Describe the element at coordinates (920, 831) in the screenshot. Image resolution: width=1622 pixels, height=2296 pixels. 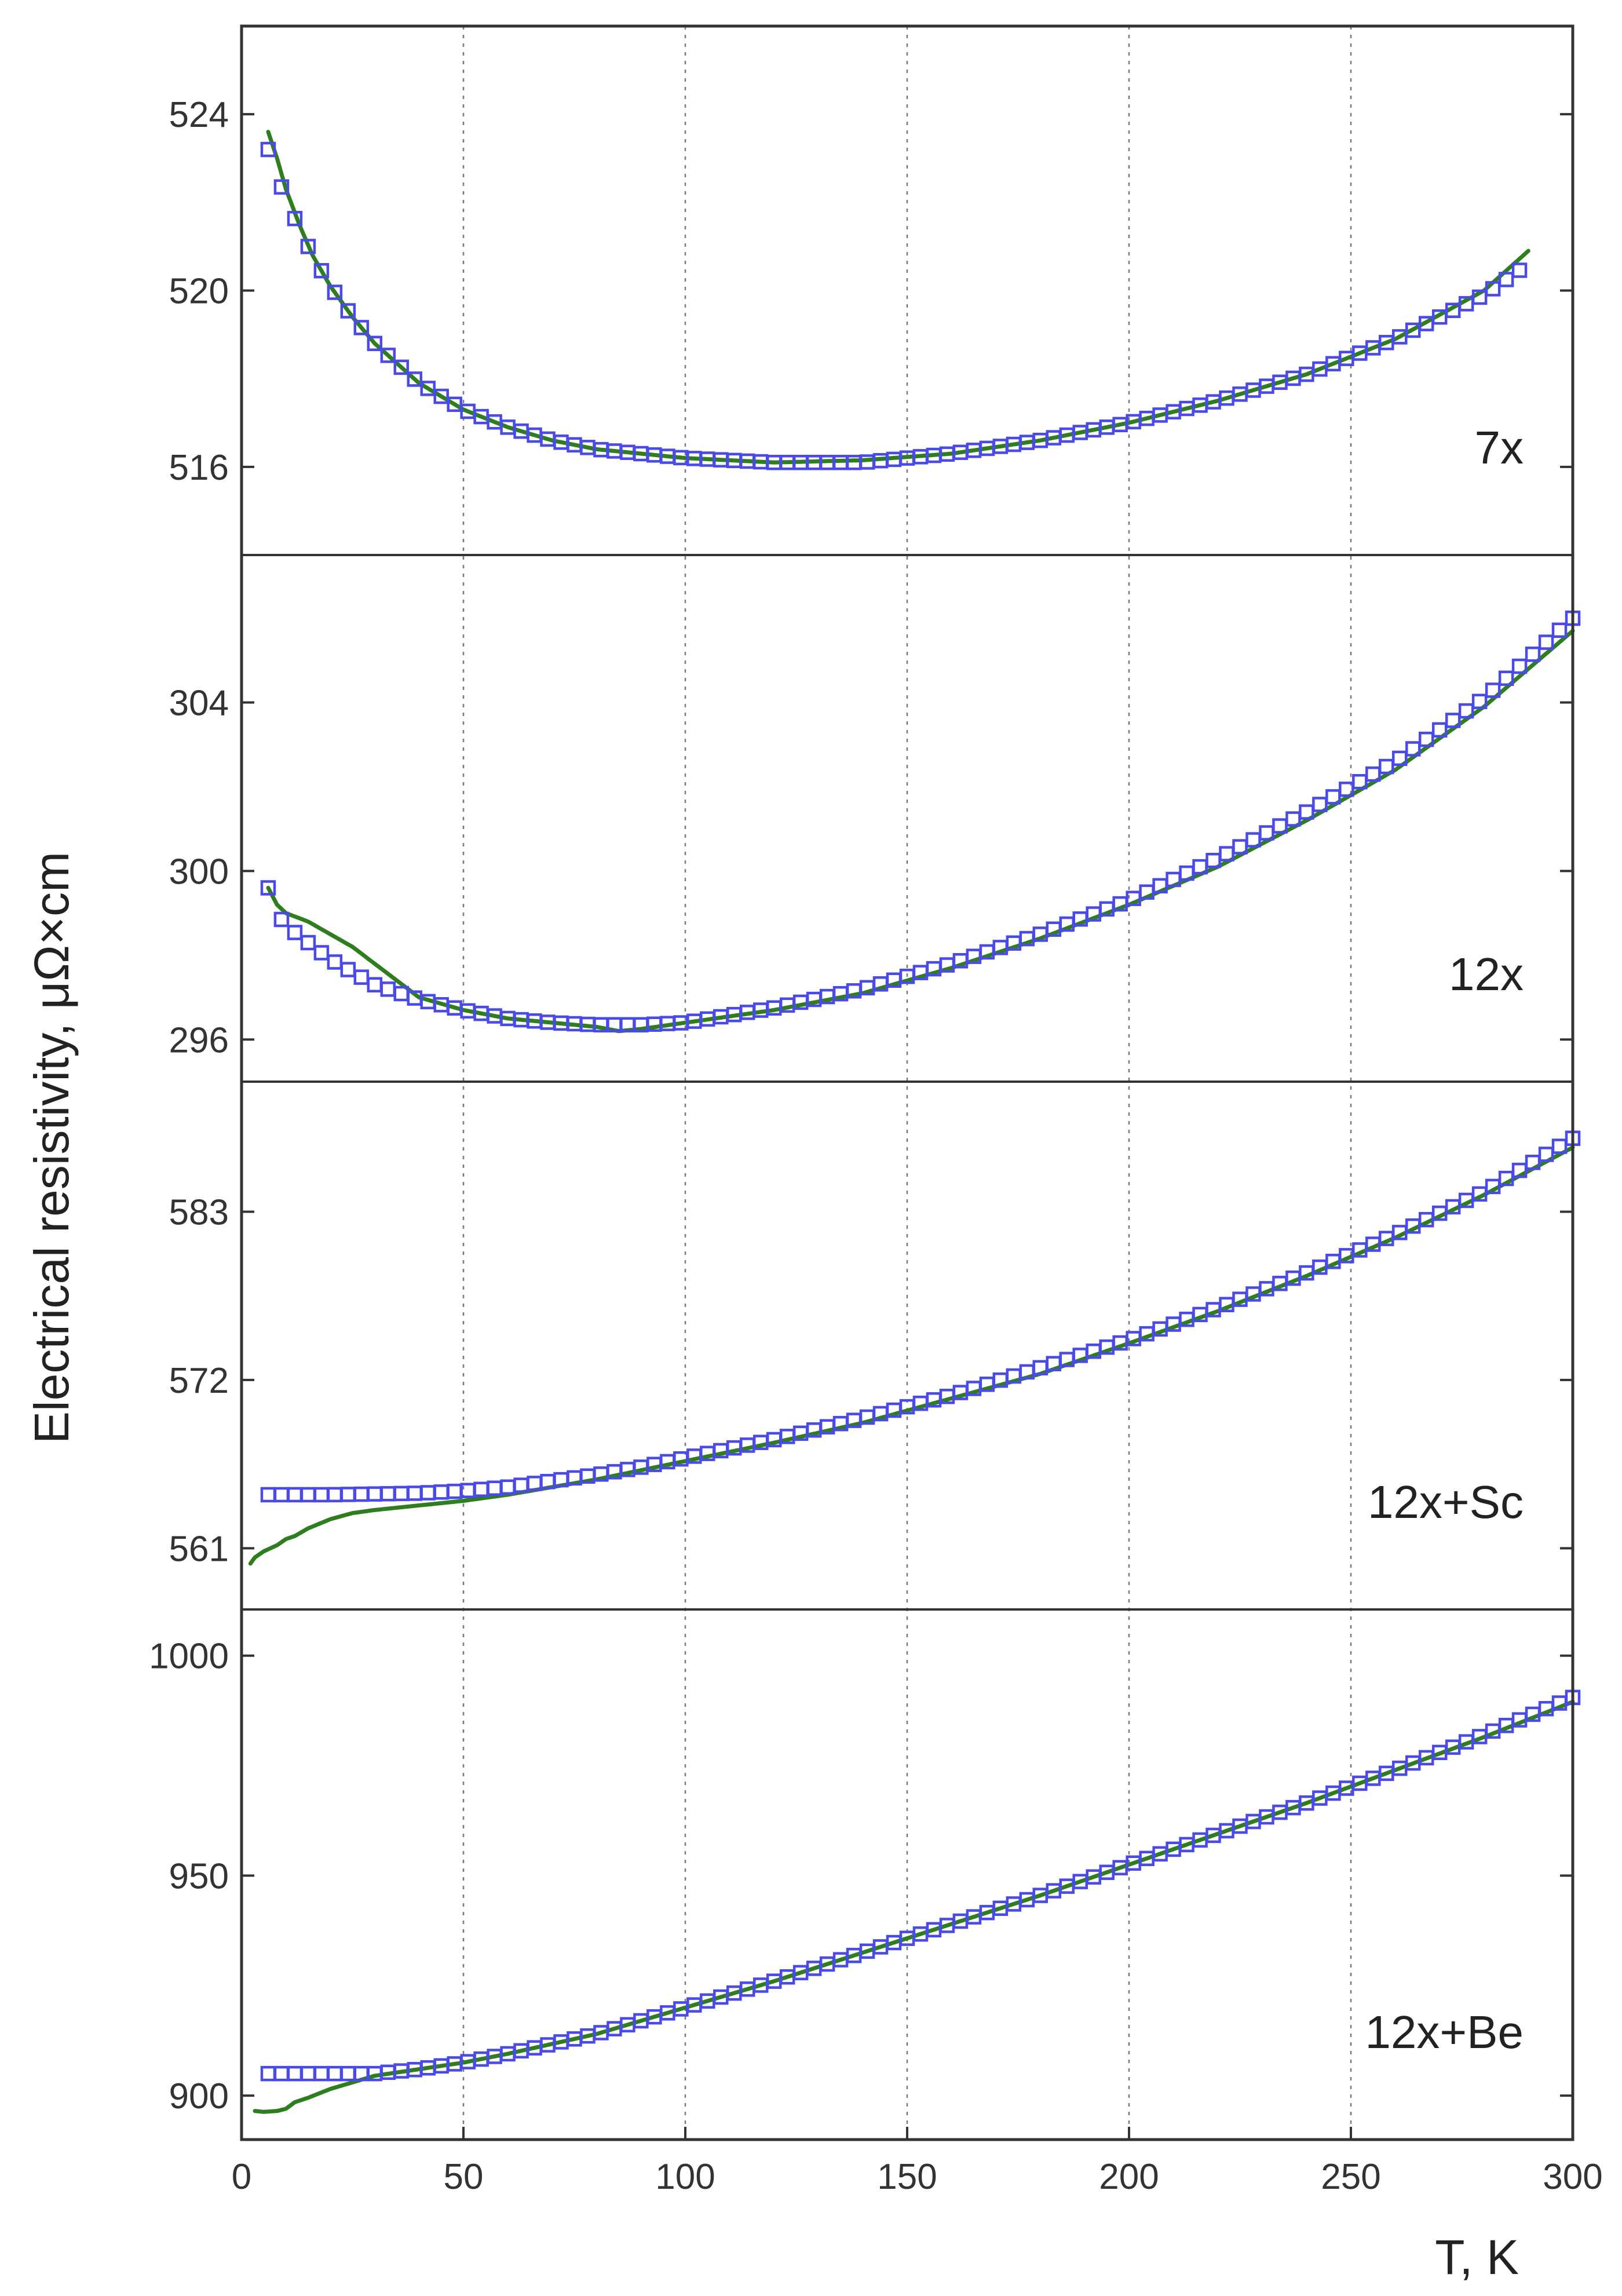
I see `measured-line` at that location.